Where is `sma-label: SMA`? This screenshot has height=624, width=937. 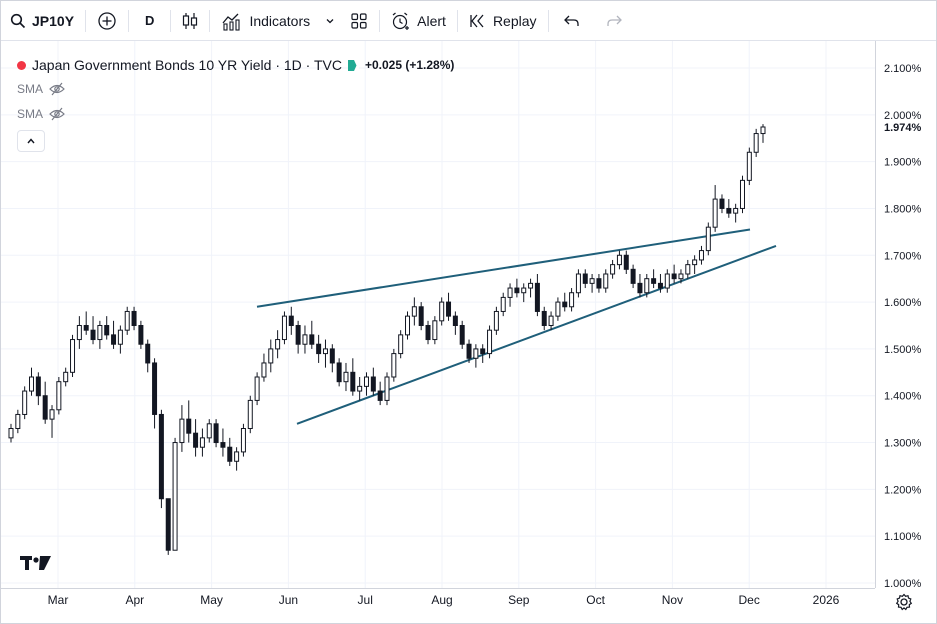 sma-label: SMA is located at coordinates (30, 89).